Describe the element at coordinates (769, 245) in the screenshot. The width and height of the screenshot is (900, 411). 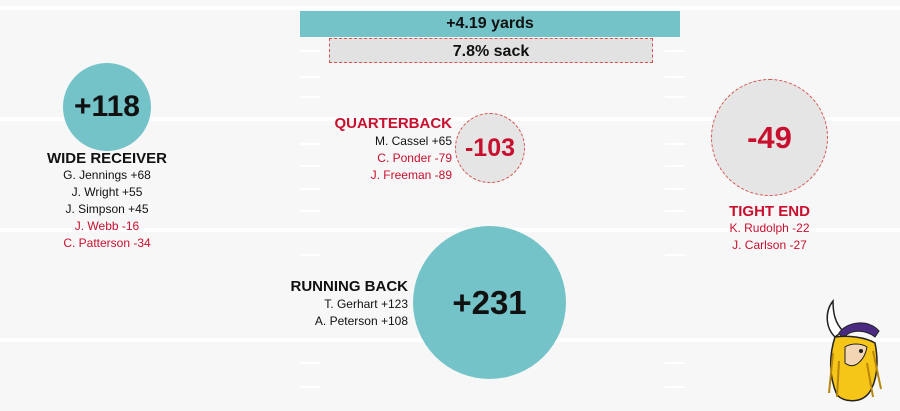
I see `player-stat: J. Carlson -27` at that location.